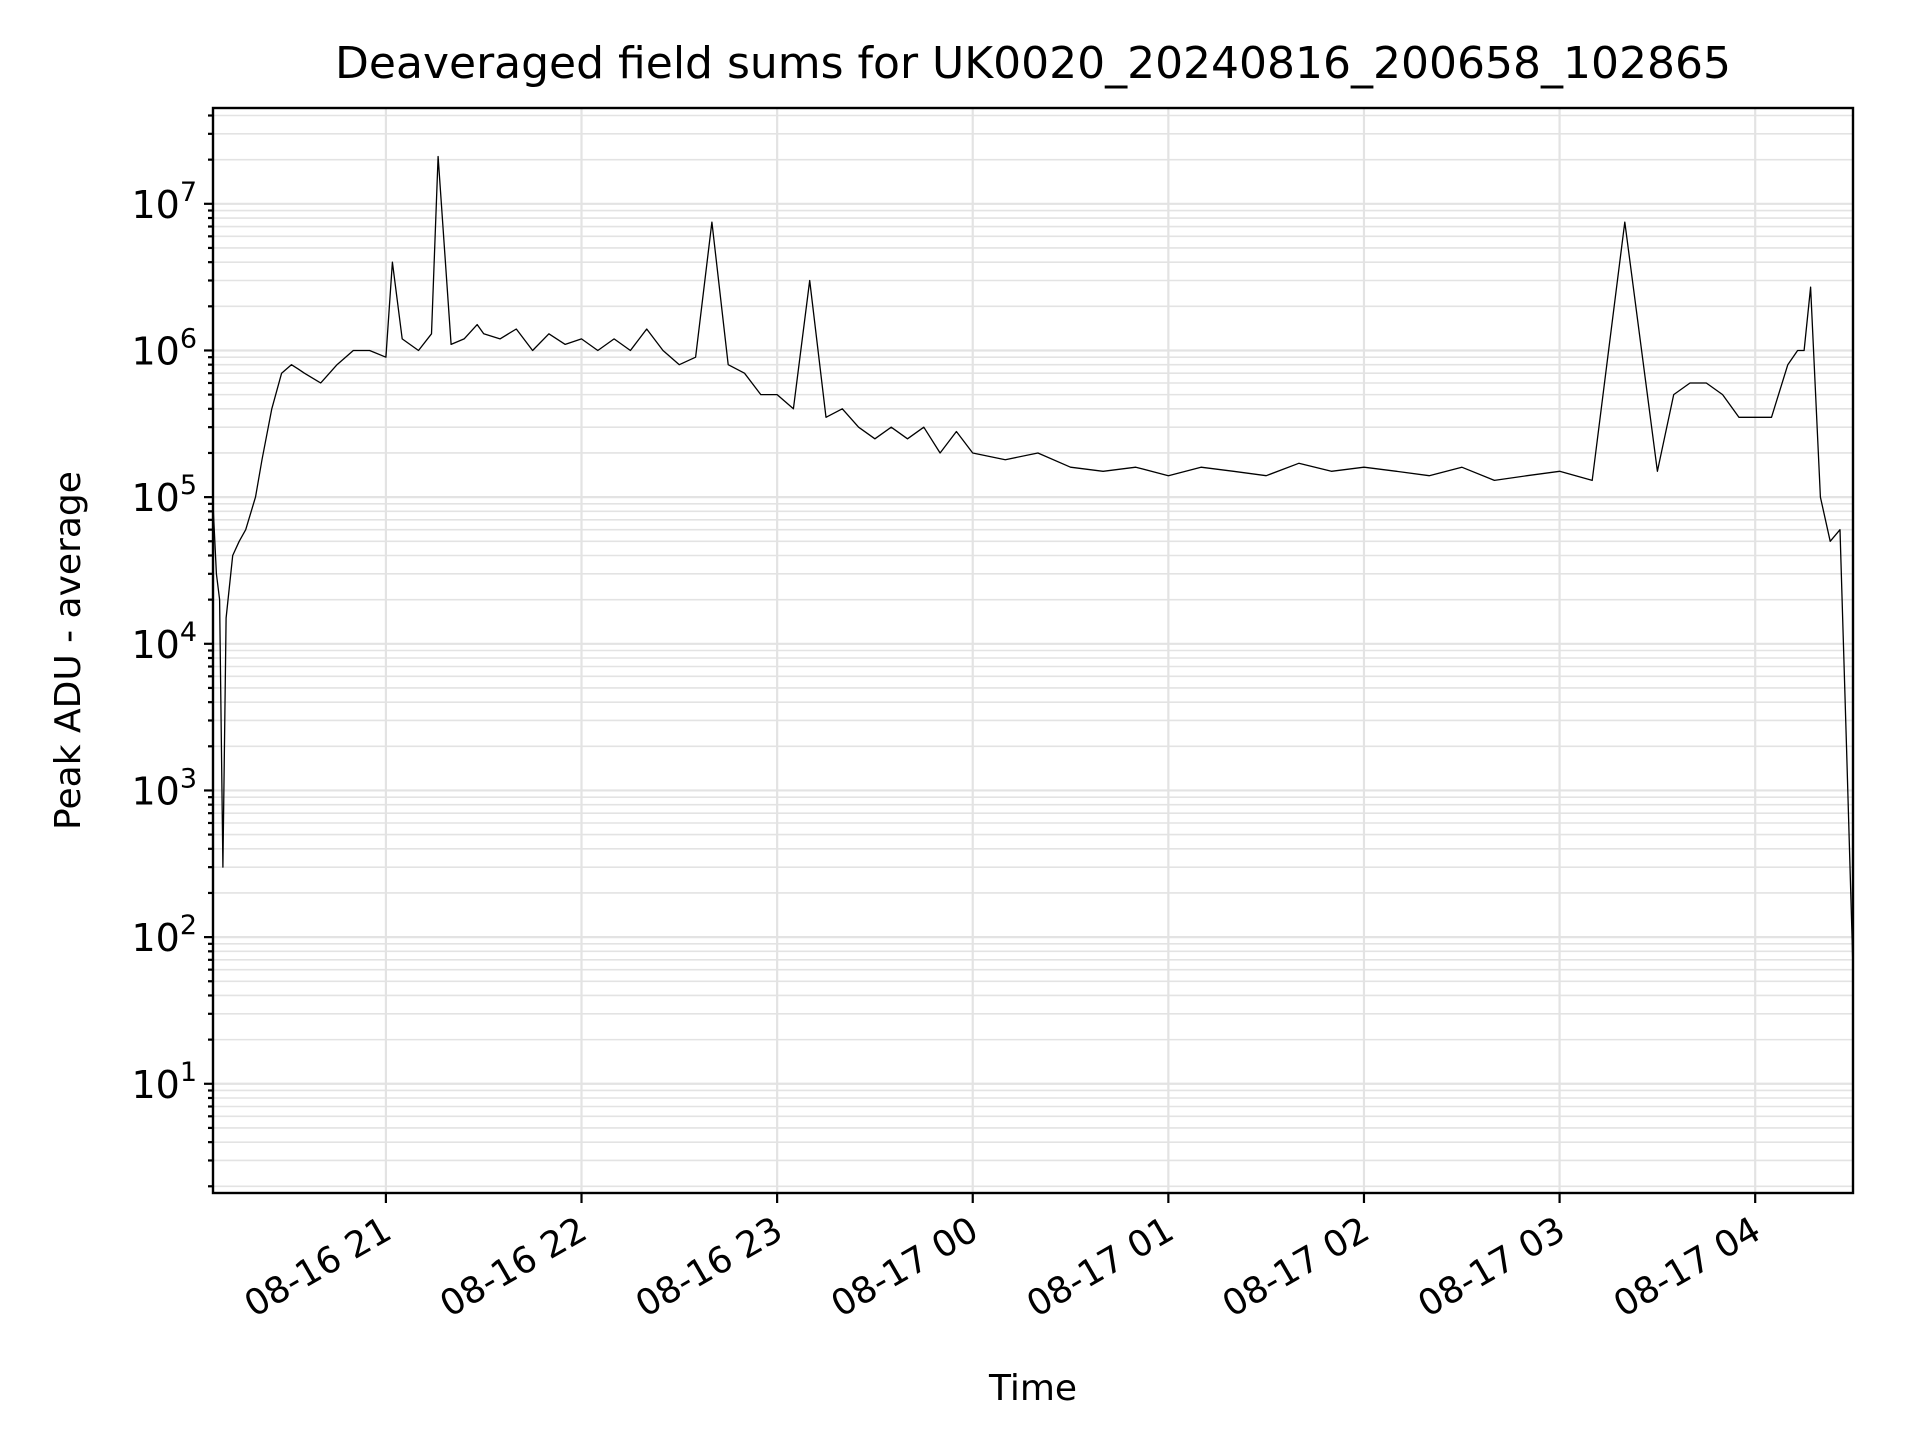 The height and width of the screenshot is (1440, 1920). I want to click on y-tick-label: 101, so click(164, 1082).